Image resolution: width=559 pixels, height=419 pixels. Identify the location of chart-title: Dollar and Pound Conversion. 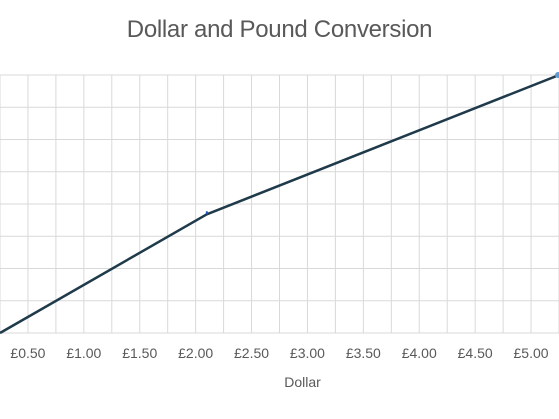
(279, 29).